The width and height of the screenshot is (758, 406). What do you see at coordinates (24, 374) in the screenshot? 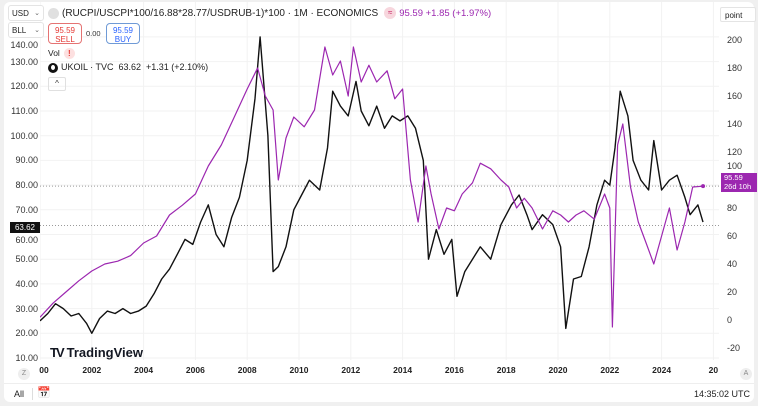
I see `zoom-reset-button: Z` at bounding box center [24, 374].